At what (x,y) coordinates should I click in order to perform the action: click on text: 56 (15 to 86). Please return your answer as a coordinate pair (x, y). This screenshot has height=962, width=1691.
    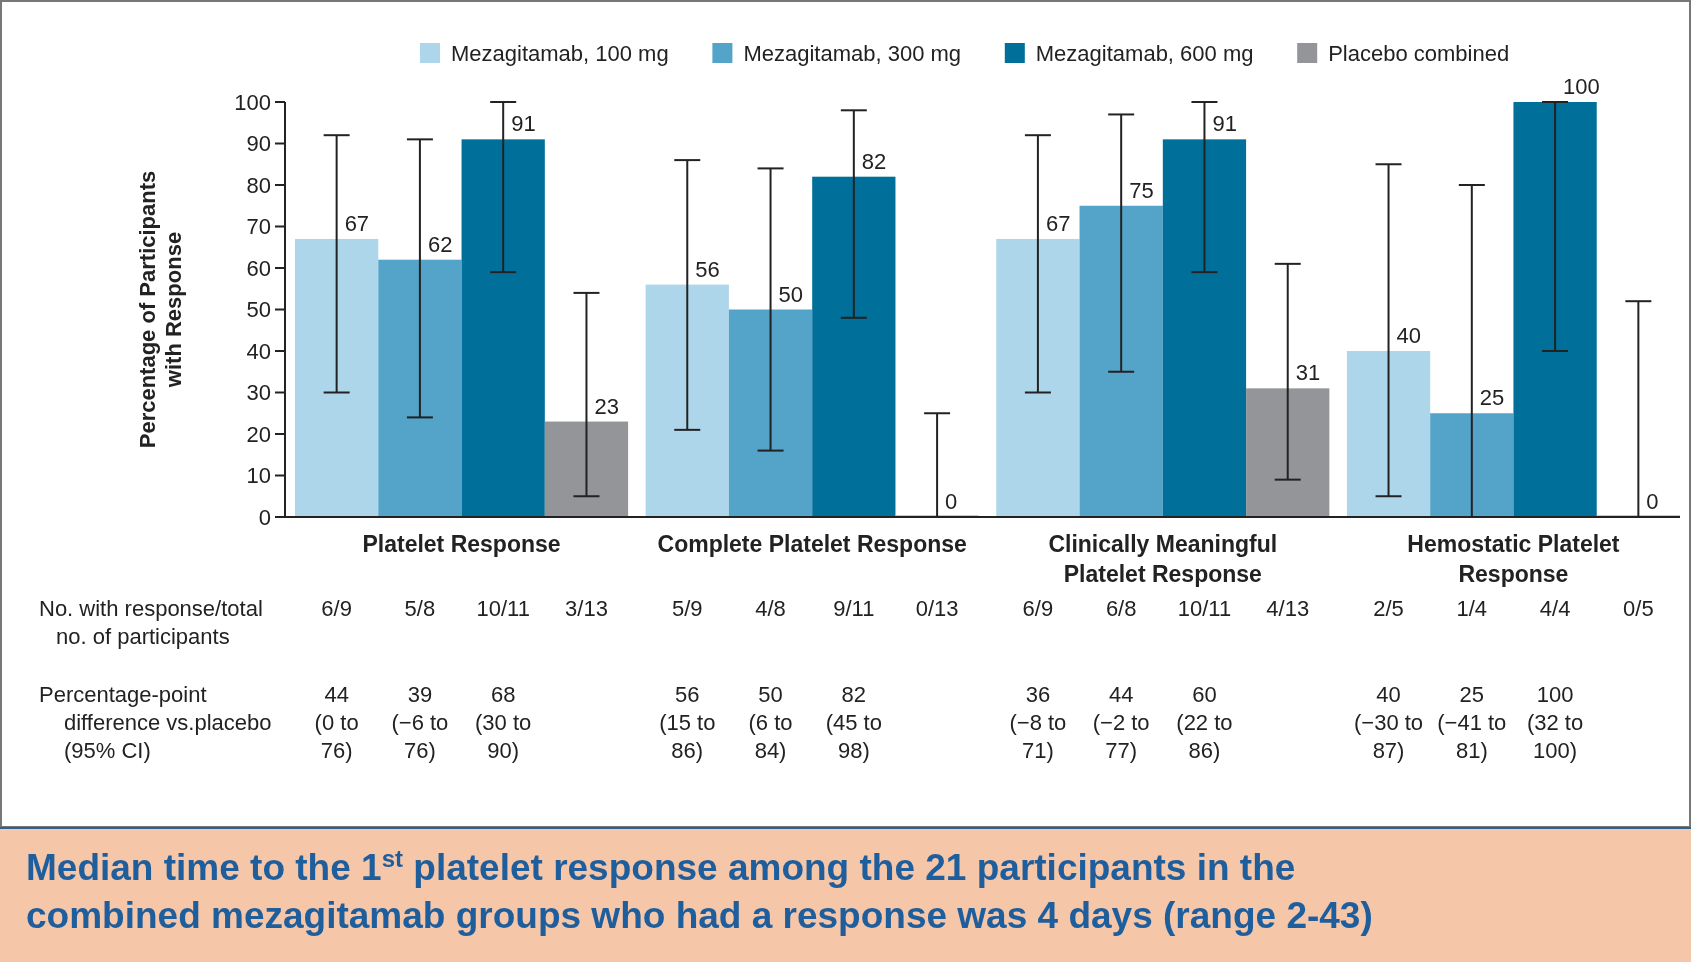
    Looking at the image, I should click on (687, 722).